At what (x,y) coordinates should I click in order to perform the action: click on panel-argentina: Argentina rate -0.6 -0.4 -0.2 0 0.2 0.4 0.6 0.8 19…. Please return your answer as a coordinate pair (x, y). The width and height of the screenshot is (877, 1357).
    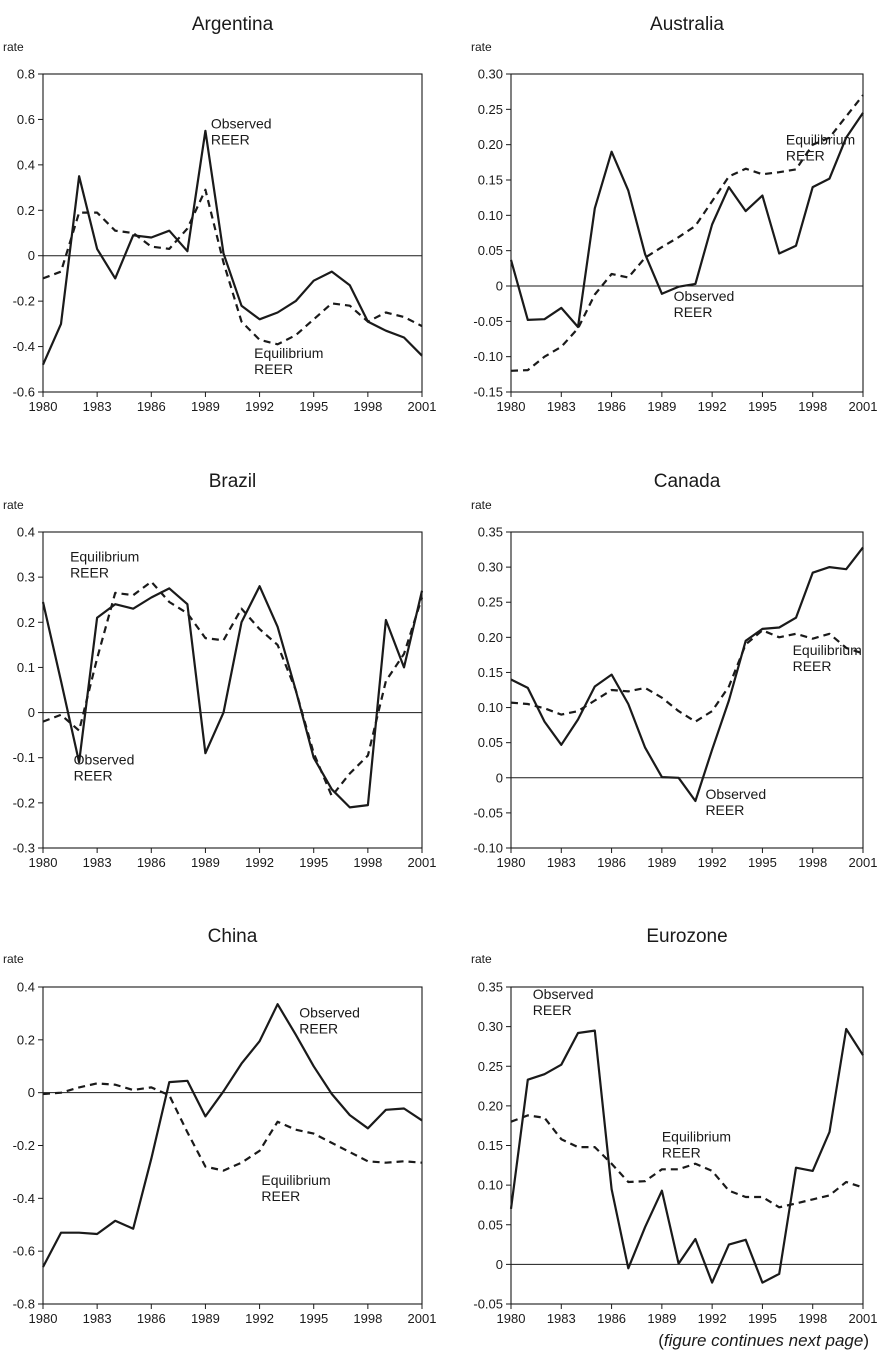
    Looking at the image, I should click on (219, 214).